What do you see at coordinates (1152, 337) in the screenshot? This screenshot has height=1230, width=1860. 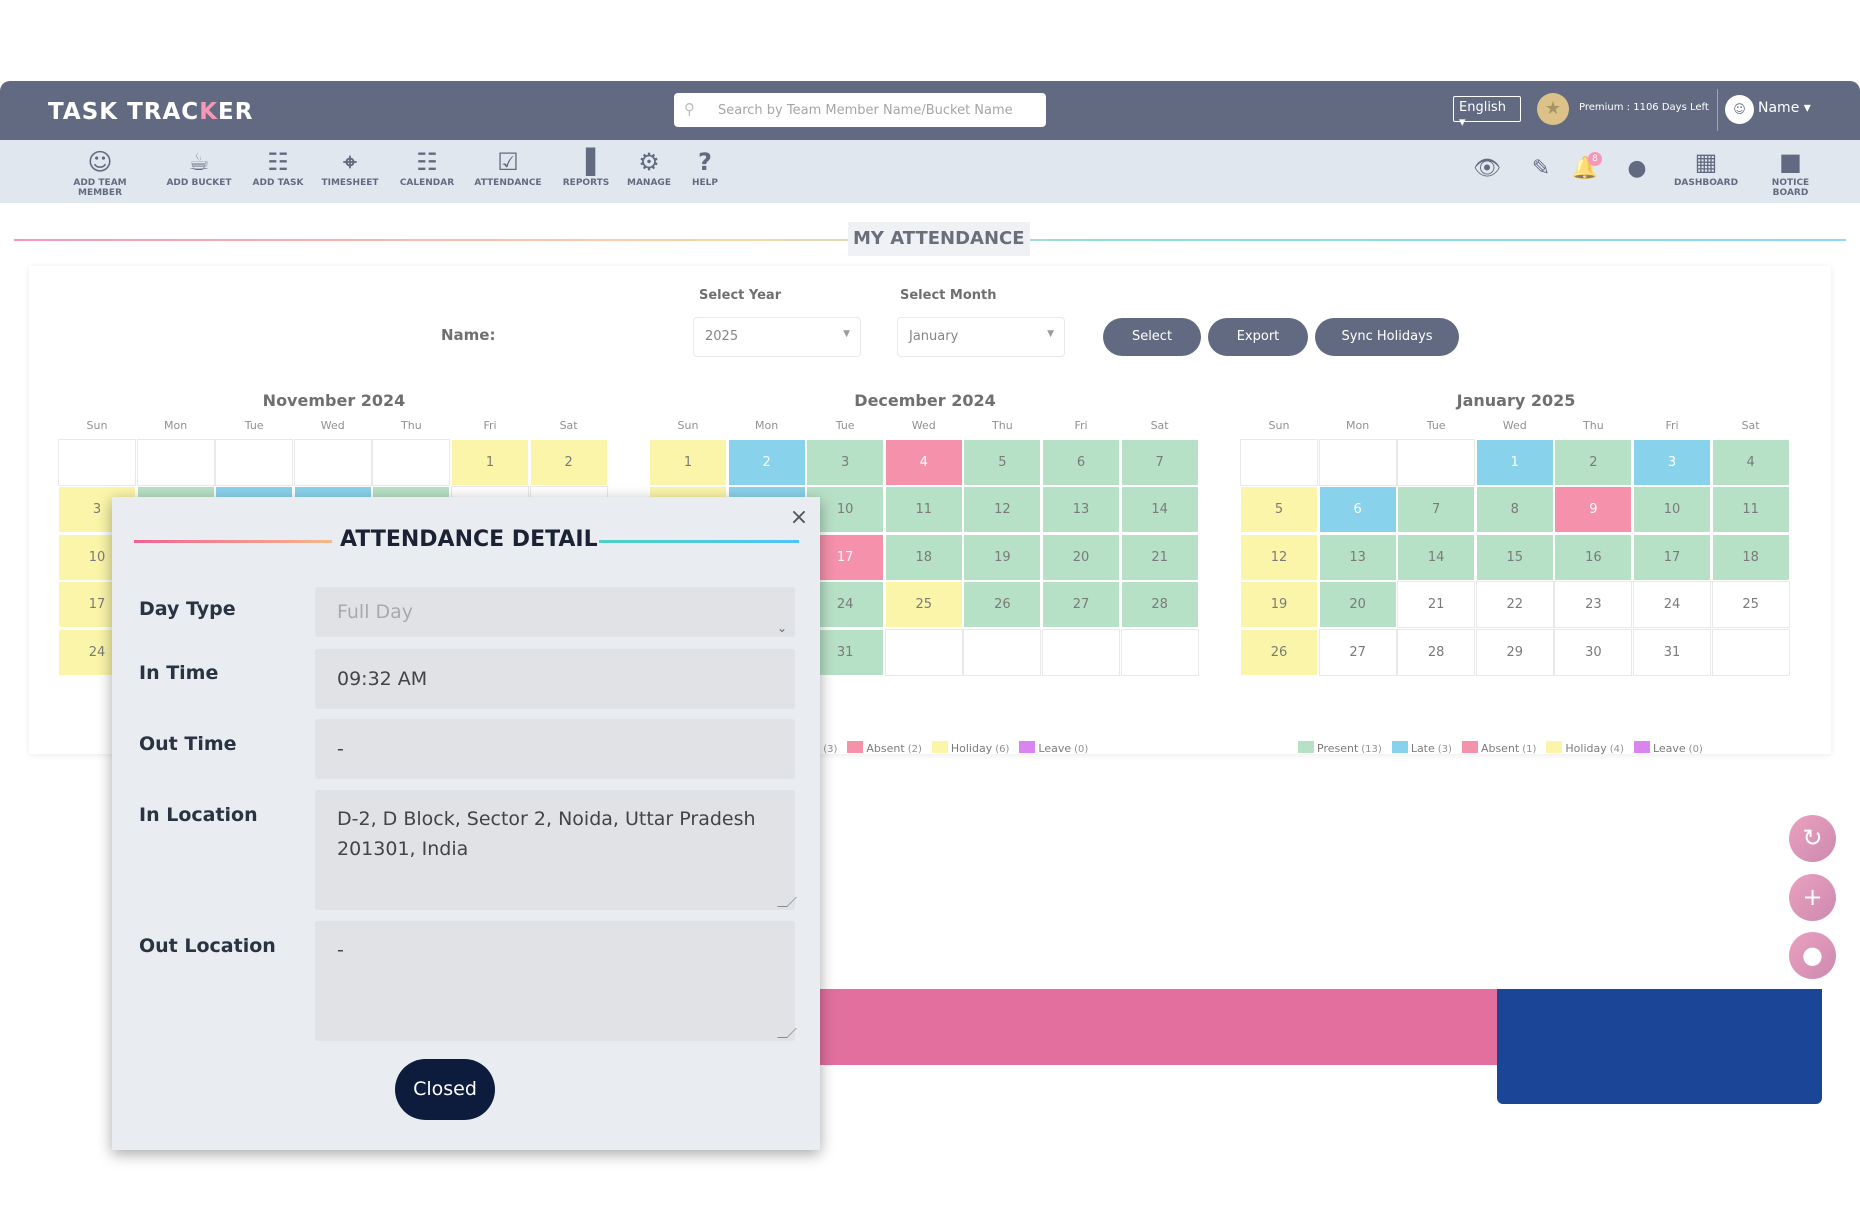 I see `select-button: Select` at bounding box center [1152, 337].